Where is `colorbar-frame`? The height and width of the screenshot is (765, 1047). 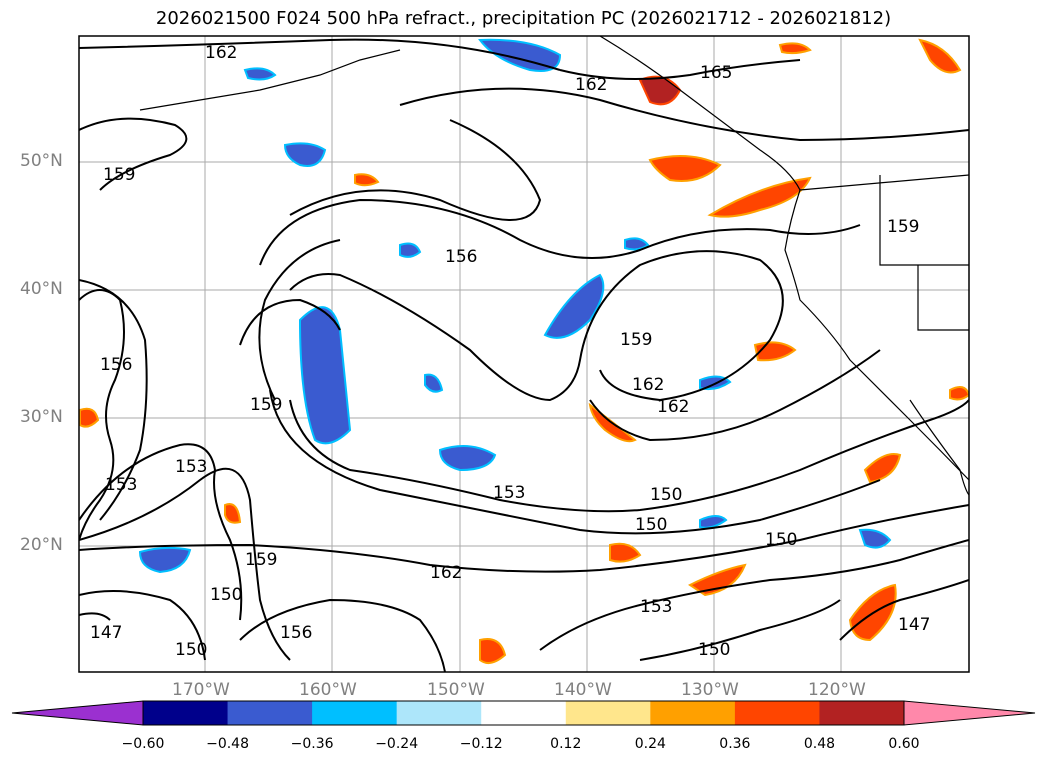
colorbar-frame is located at coordinates (523, 713).